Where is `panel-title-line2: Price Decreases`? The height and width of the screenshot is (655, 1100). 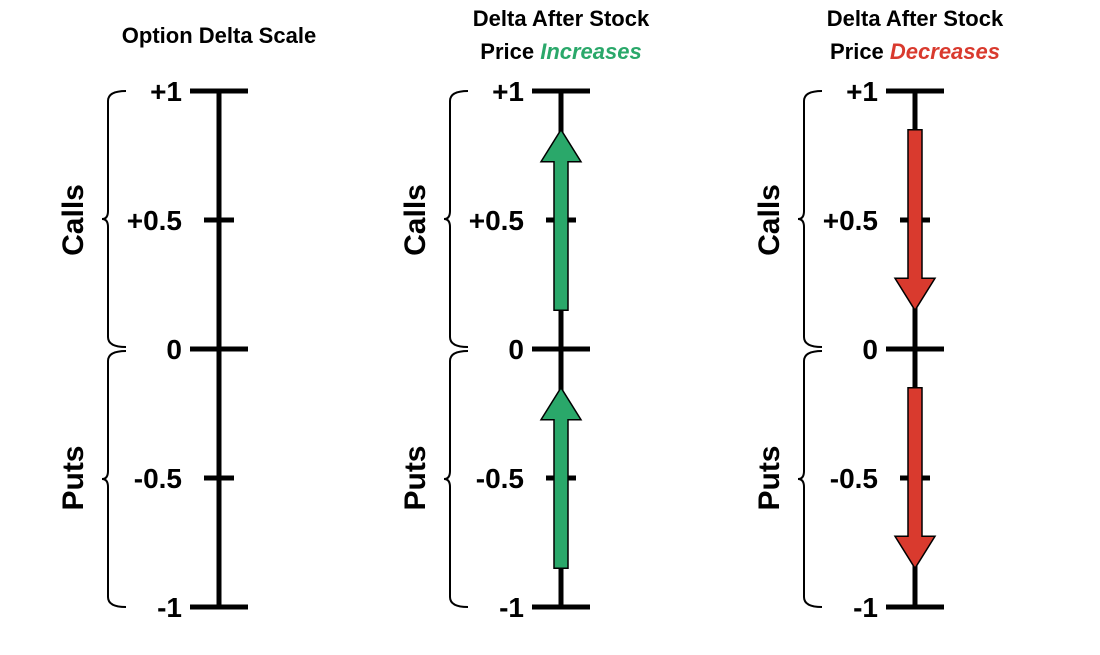 panel-title-line2: Price Decreases is located at coordinates (915, 51).